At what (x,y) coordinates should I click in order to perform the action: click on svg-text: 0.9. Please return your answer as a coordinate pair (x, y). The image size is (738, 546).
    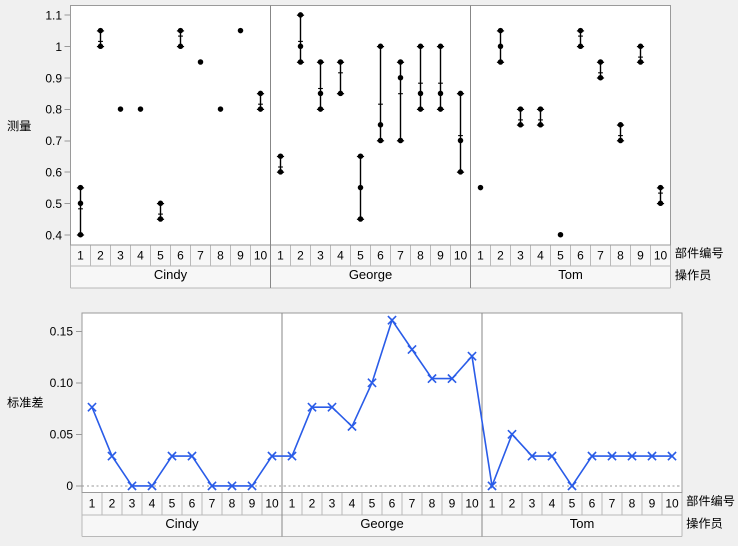
    Looking at the image, I should click on (53, 78).